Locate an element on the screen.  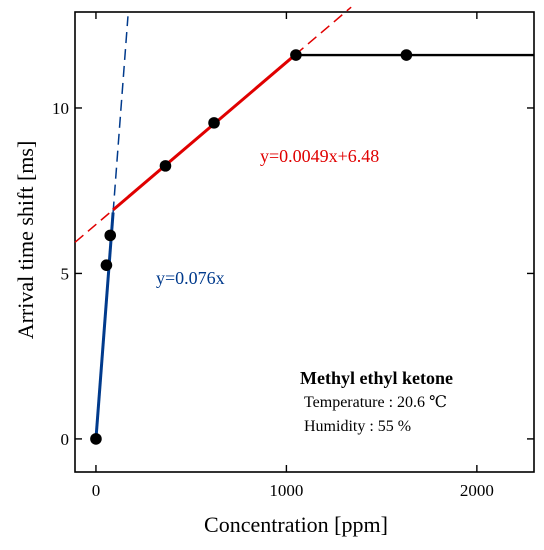
x-tick-label-0: 0 is located at coordinates (96, 490).